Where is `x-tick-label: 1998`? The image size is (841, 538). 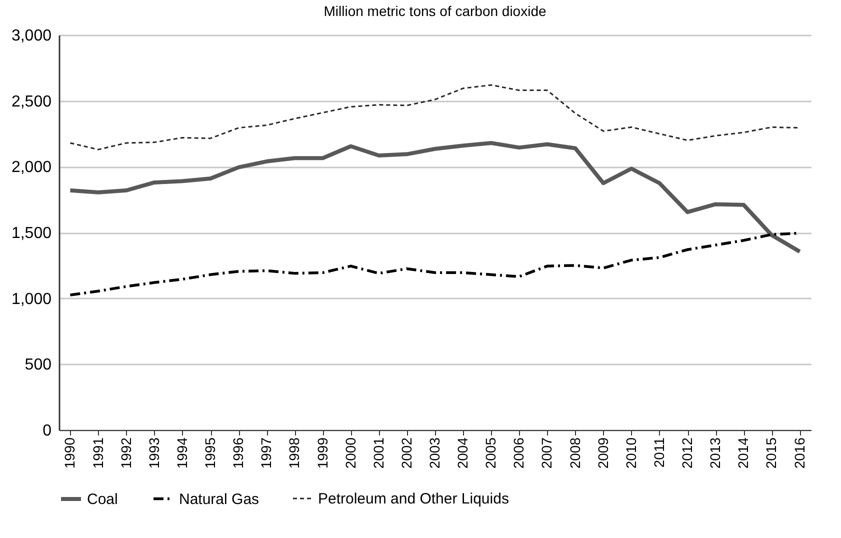
x-tick-label: 1998 is located at coordinates (294, 453).